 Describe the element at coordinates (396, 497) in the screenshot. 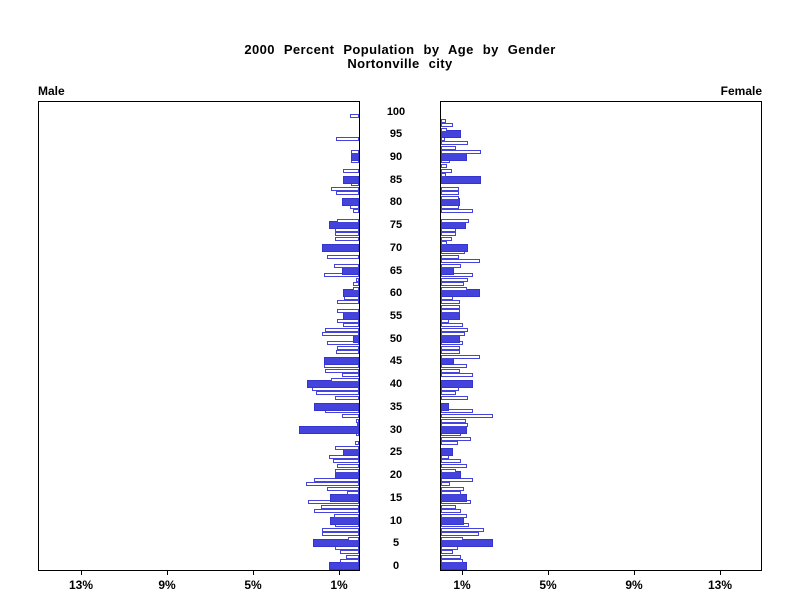

I see `age-tick-label: 15` at that location.